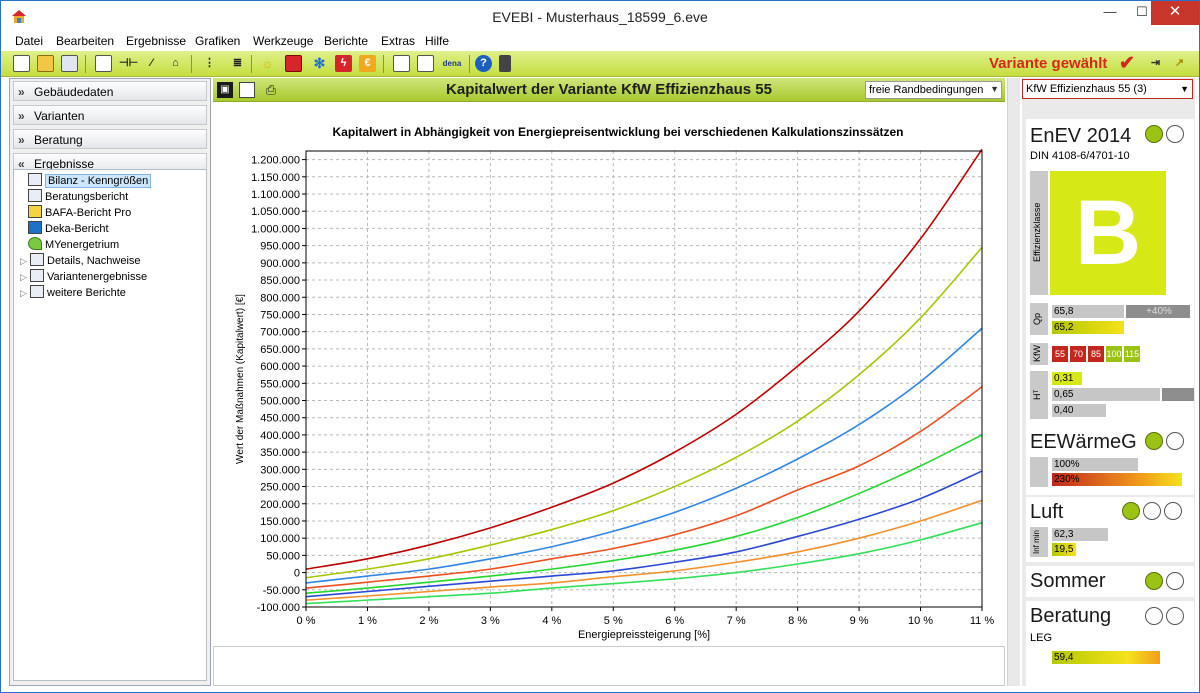  What do you see at coordinates (1047, 512) in the screenshot?
I see `luft-title: Luft` at bounding box center [1047, 512].